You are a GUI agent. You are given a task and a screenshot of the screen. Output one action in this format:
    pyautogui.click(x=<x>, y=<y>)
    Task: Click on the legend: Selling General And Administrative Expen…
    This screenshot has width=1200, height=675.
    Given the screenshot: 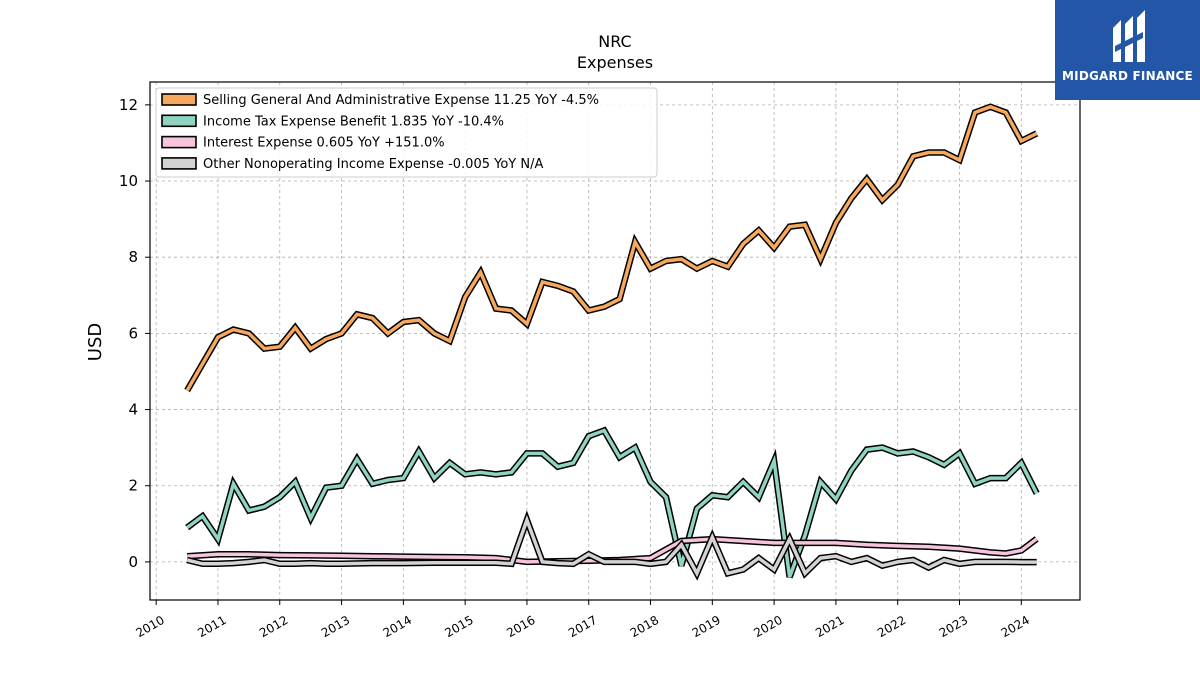 What is the action you would take?
    pyautogui.click(x=406, y=132)
    